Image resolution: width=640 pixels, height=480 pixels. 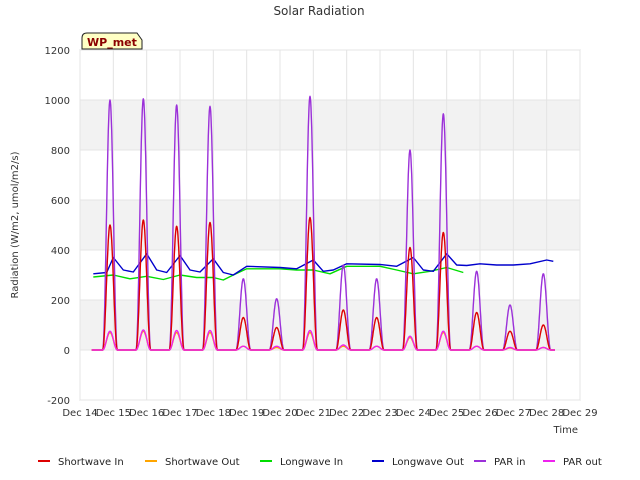 What do you see at coordinates (311, 462) in the screenshot?
I see `legend-label: Longwave In` at bounding box center [311, 462].